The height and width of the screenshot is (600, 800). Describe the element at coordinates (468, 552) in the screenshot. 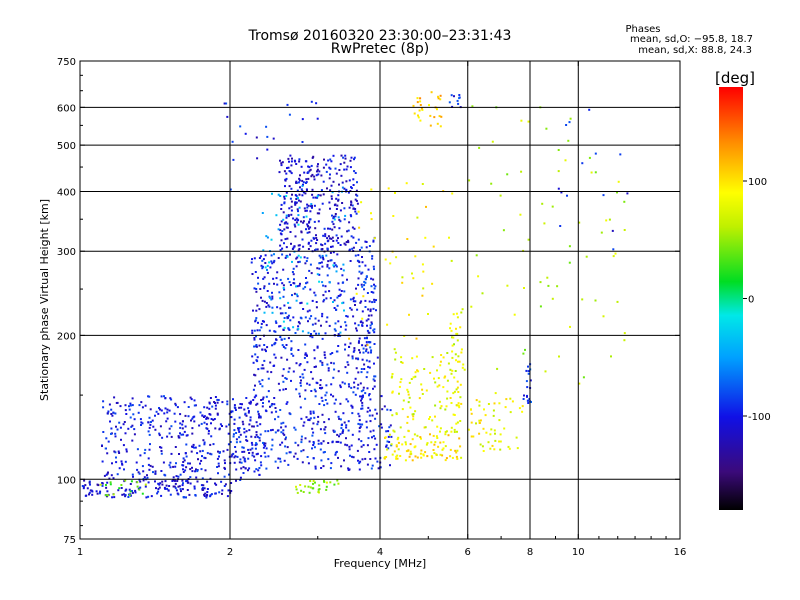

I see `x-tick-label: 6` at that location.